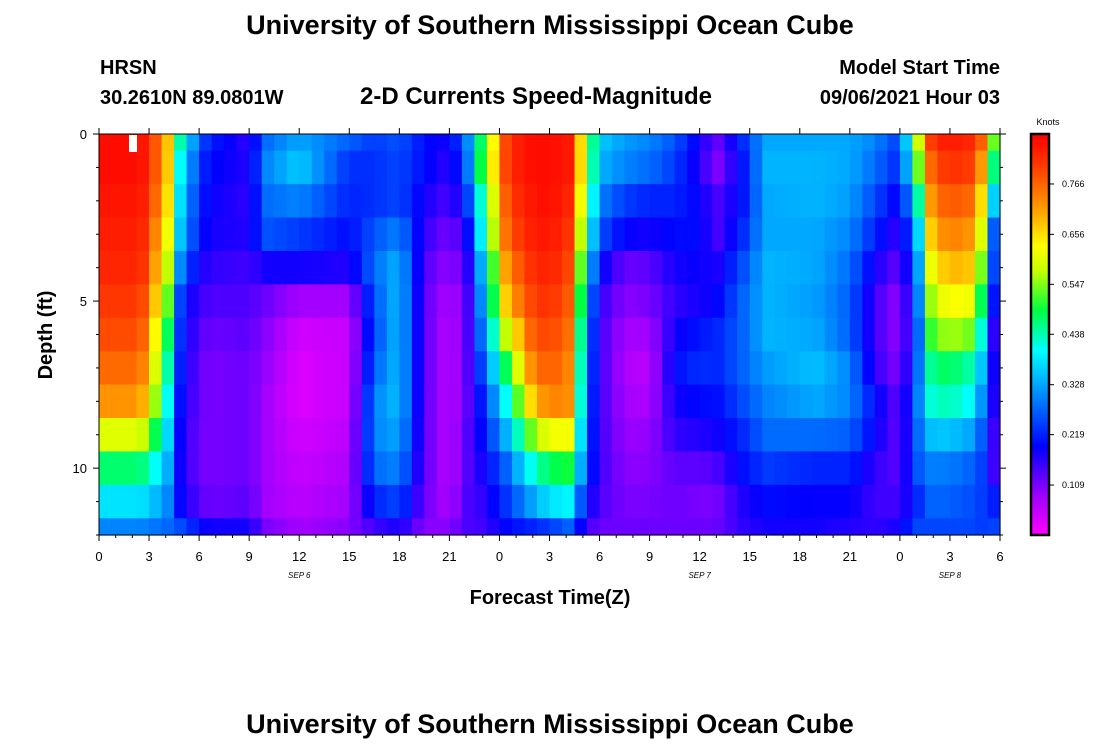 This screenshot has height=750, width=1100. I want to click on missing-data-marker, so click(133, 143).